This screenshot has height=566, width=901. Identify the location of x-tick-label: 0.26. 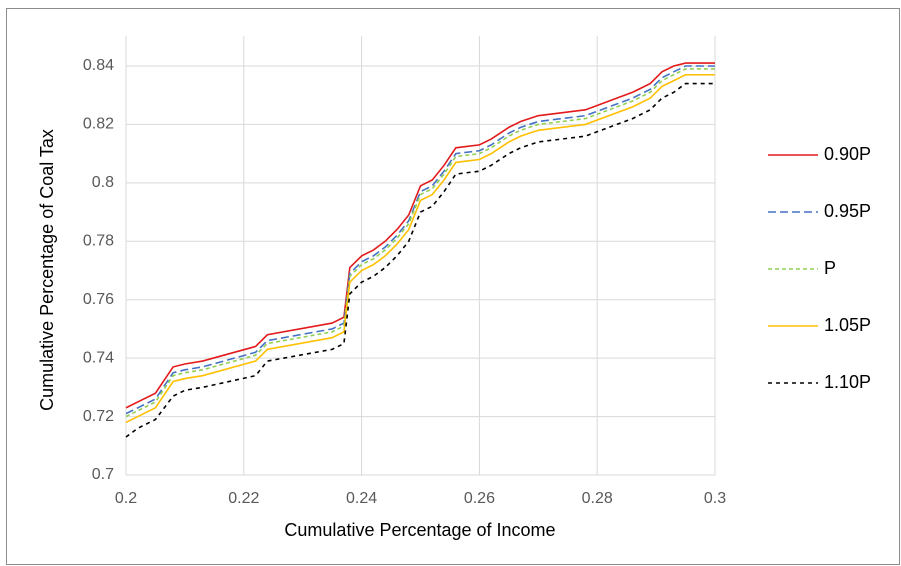
(479, 498).